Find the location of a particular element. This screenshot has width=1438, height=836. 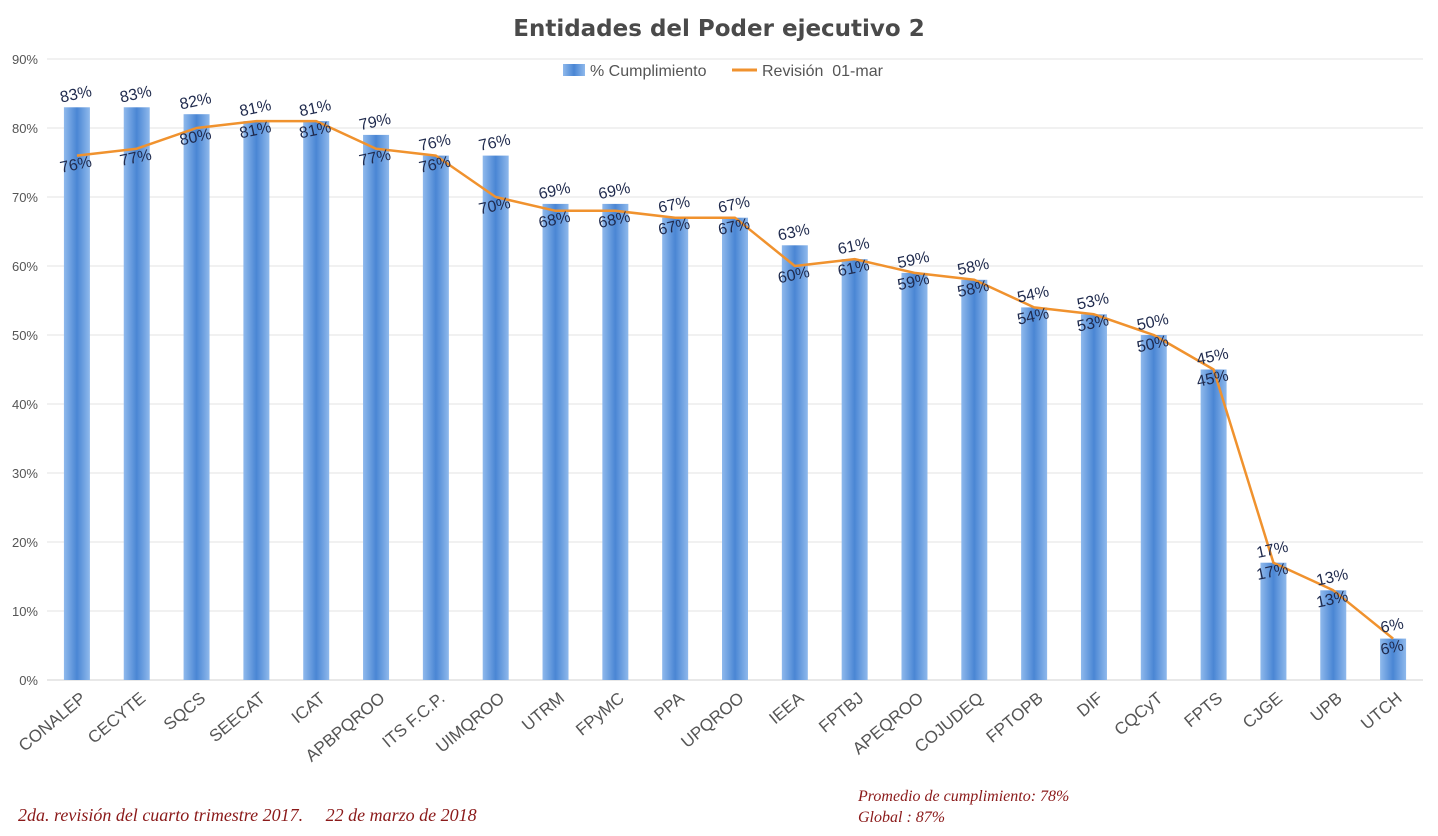

bar-value-label: 82% is located at coordinates (195, 101).